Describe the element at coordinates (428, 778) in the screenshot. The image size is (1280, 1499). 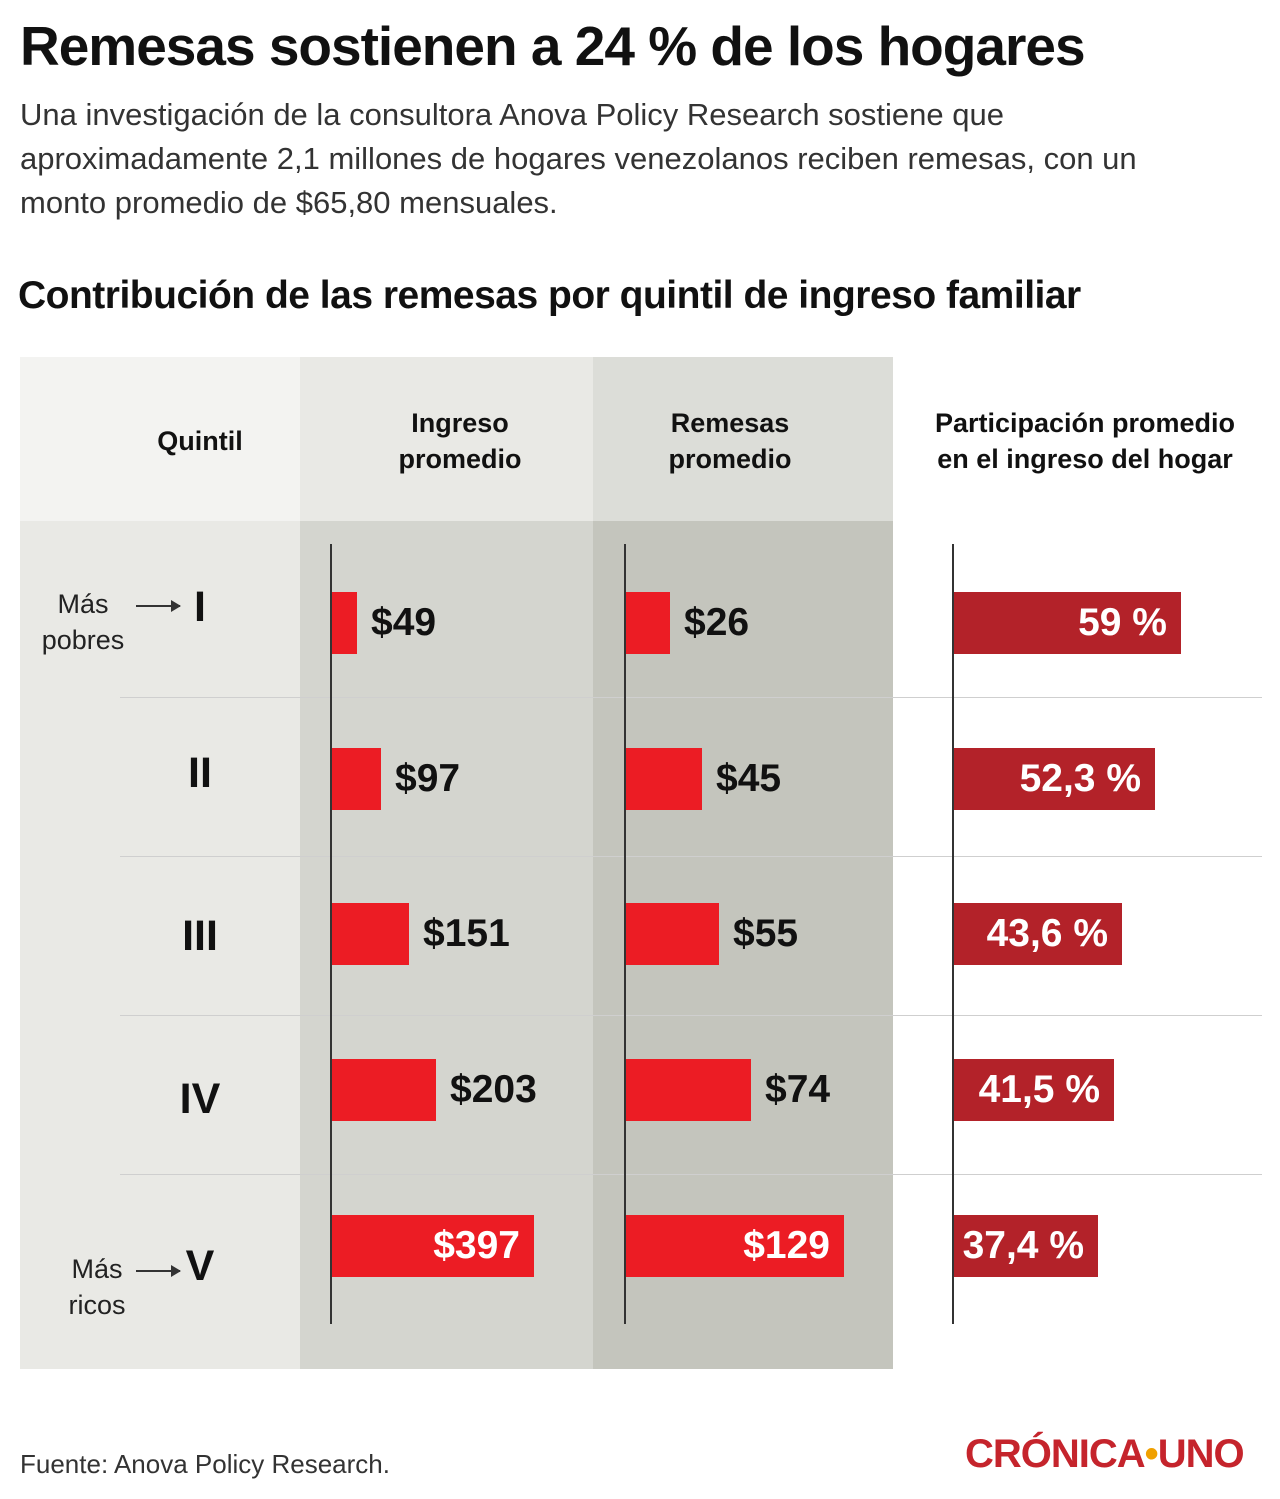
I see `value-label-1-ii: $97` at that location.